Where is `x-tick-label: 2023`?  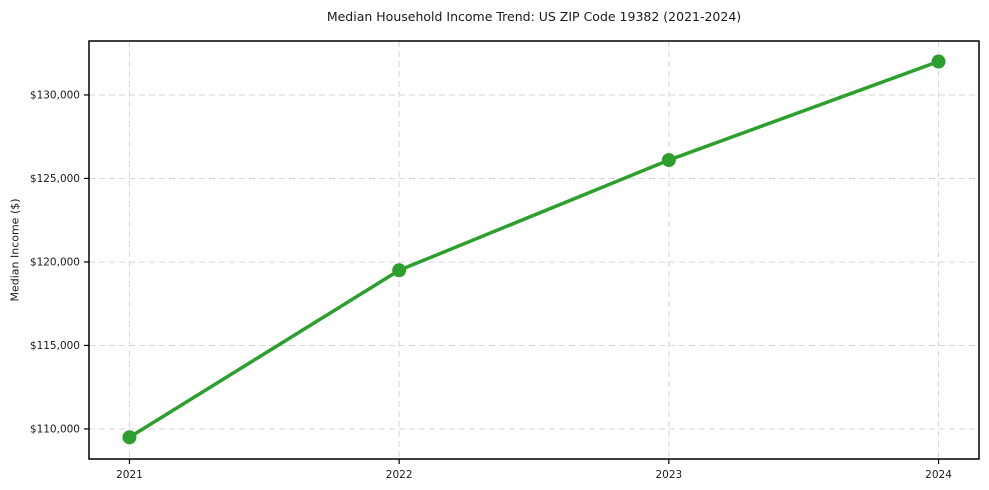
x-tick-label: 2023 is located at coordinates (668, 475).